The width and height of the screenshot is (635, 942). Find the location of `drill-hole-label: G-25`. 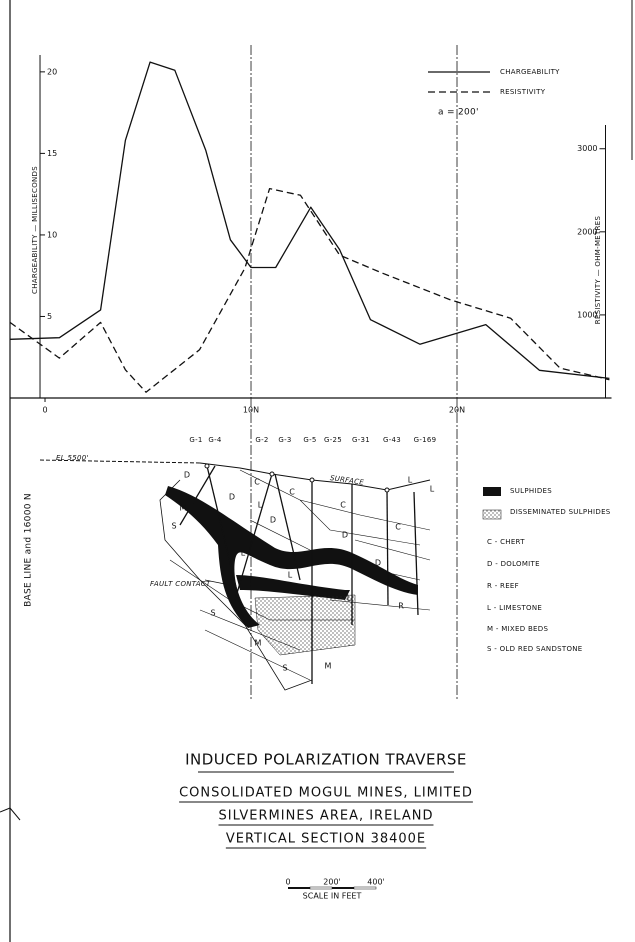

drill-hole-label: G-25 is located at coordinates (333, 440).